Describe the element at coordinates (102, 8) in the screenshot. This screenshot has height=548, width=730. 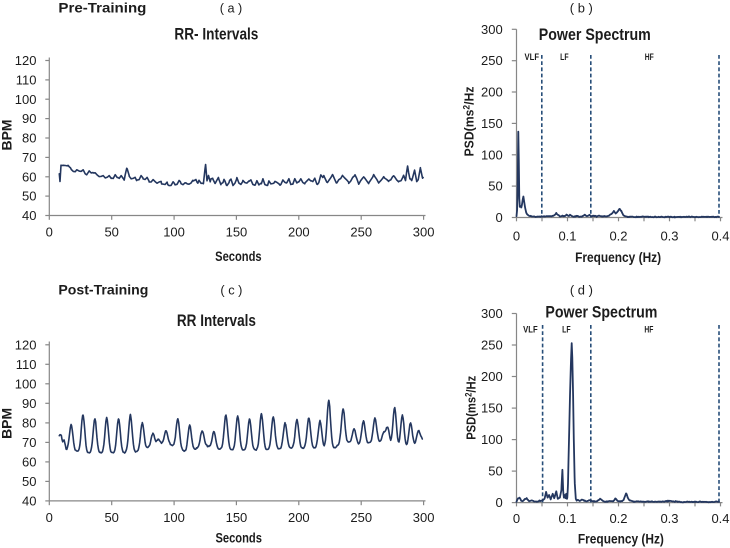
I see `svg-text: Pre-Training` at that location.